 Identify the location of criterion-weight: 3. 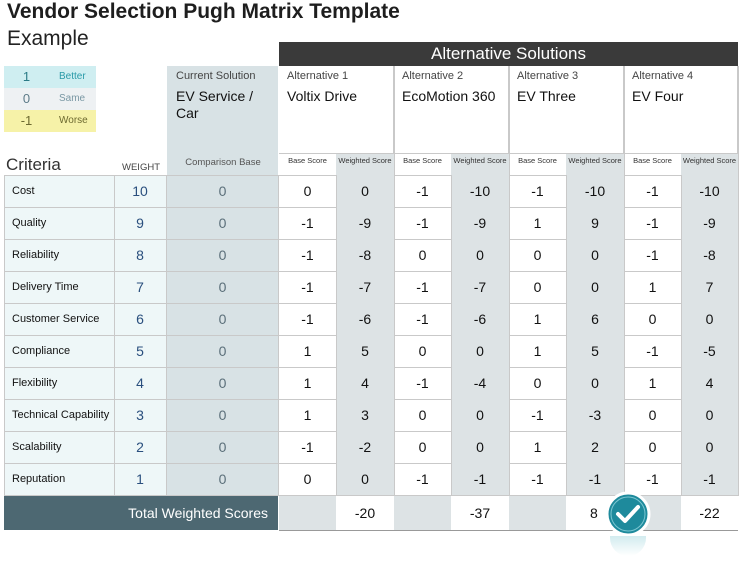
(140, 415).